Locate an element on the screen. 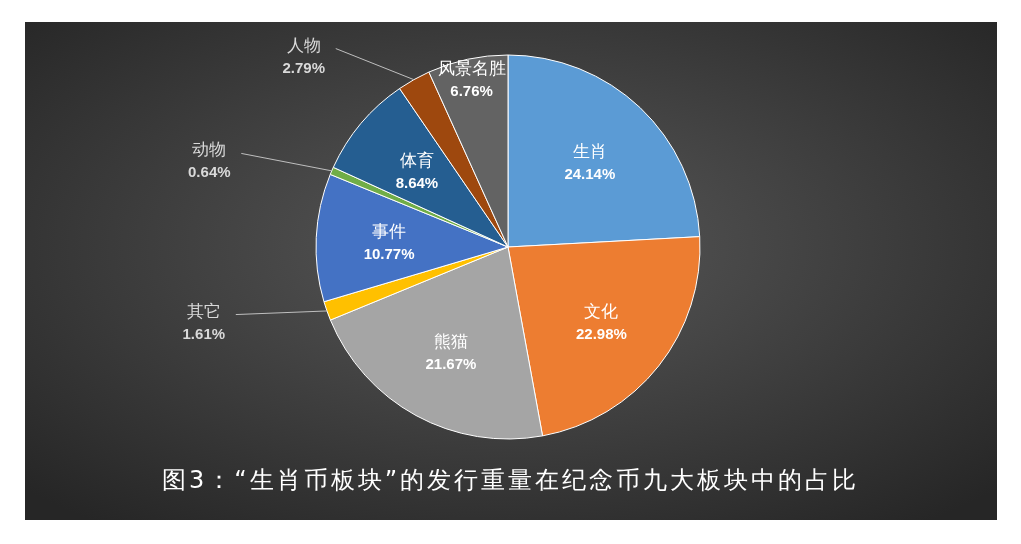 The width and height of the screenshot is (1021, 544). data-label: 0.64% is located at coordinates (209, 172).